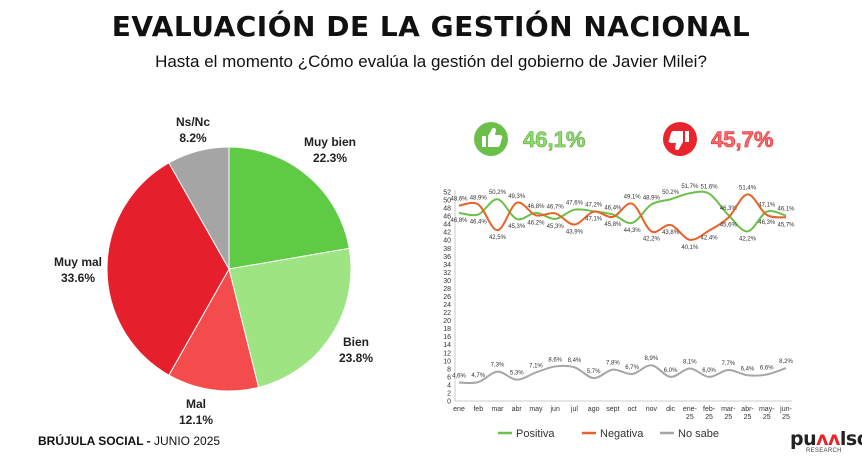 This screenshot has height=470, width=862. What do you see at coordinates (718, 139) in the screenshot?
I see `negative-highlight: 45,7%` at bounding box center [718, 139].